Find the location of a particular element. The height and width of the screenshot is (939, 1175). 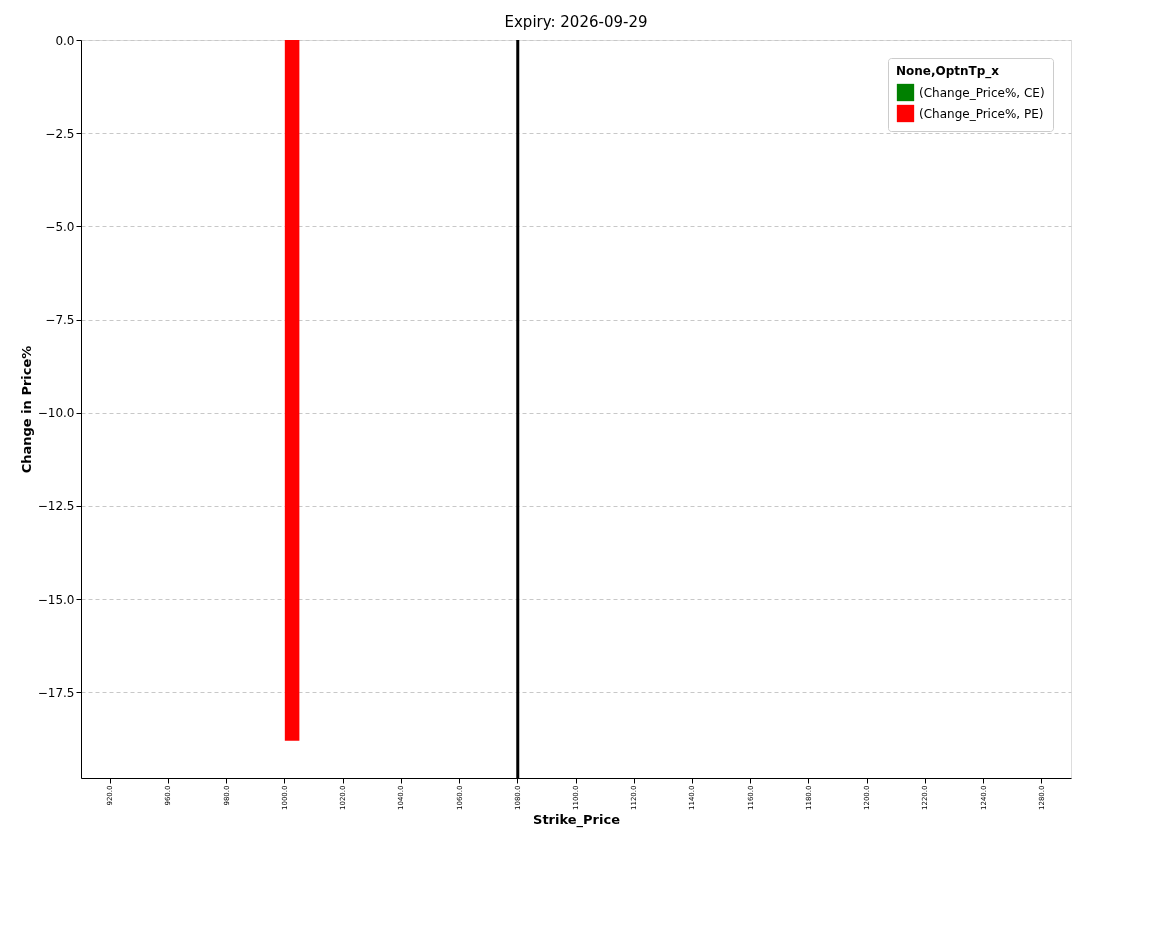

y-tick-label: −5.0 is located at coordinates (60, 226).